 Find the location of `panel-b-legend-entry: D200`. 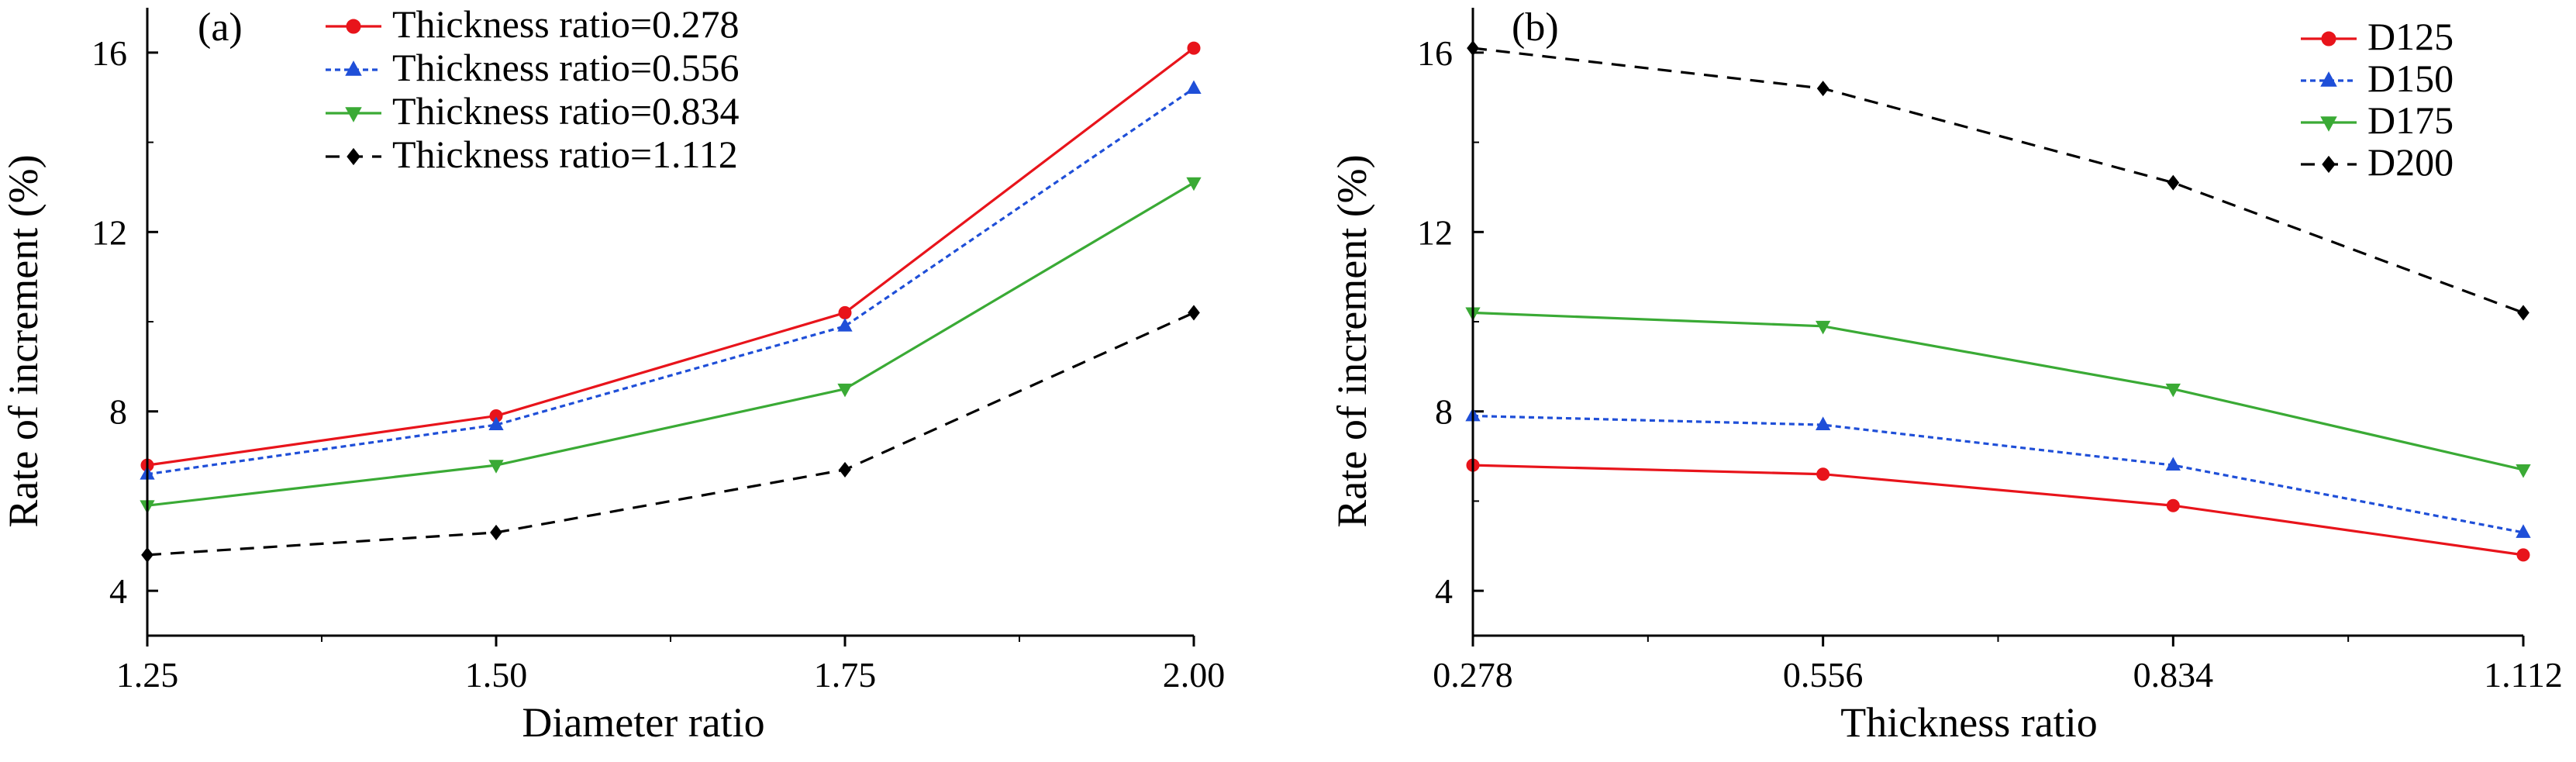

panel-b-legend-entry: D200 is located at coordinates (2377, 162).